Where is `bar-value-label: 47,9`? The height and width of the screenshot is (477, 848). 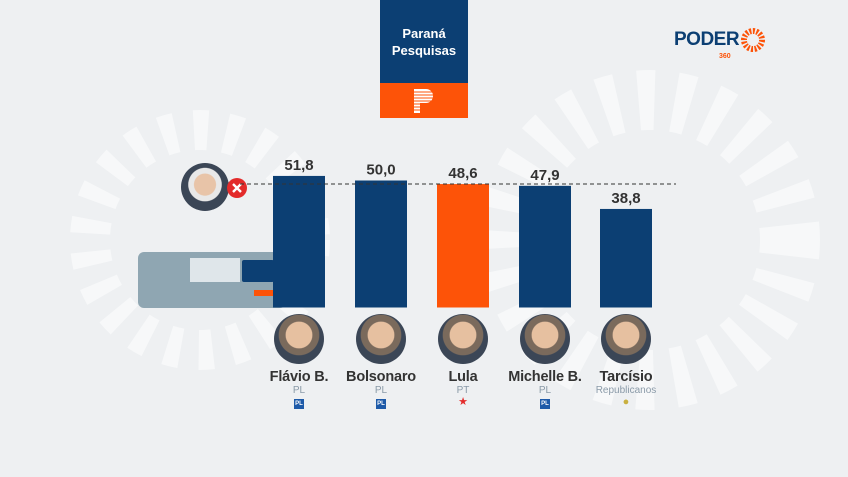
bar-value-label: 47,9 is located at coordinates (544, 175).